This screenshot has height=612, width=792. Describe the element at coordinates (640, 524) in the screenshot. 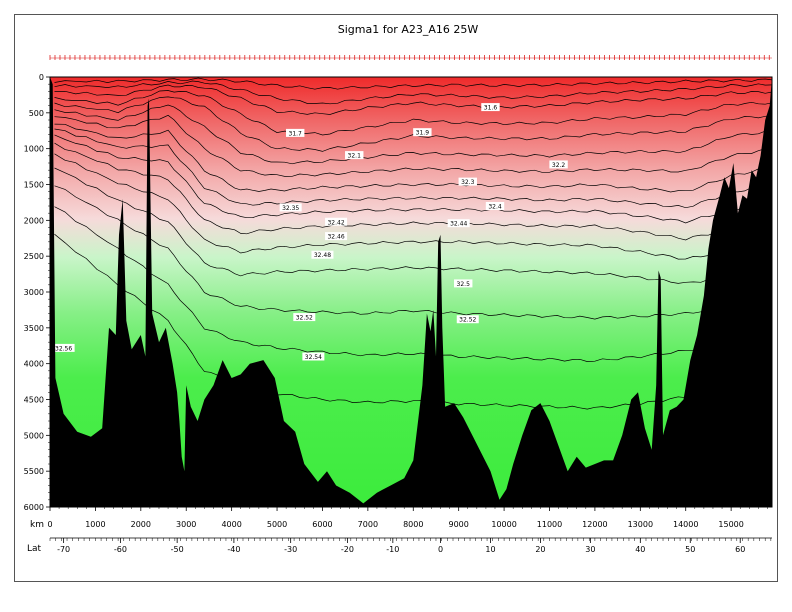

I see `x-tick-label: 13000` at that location.